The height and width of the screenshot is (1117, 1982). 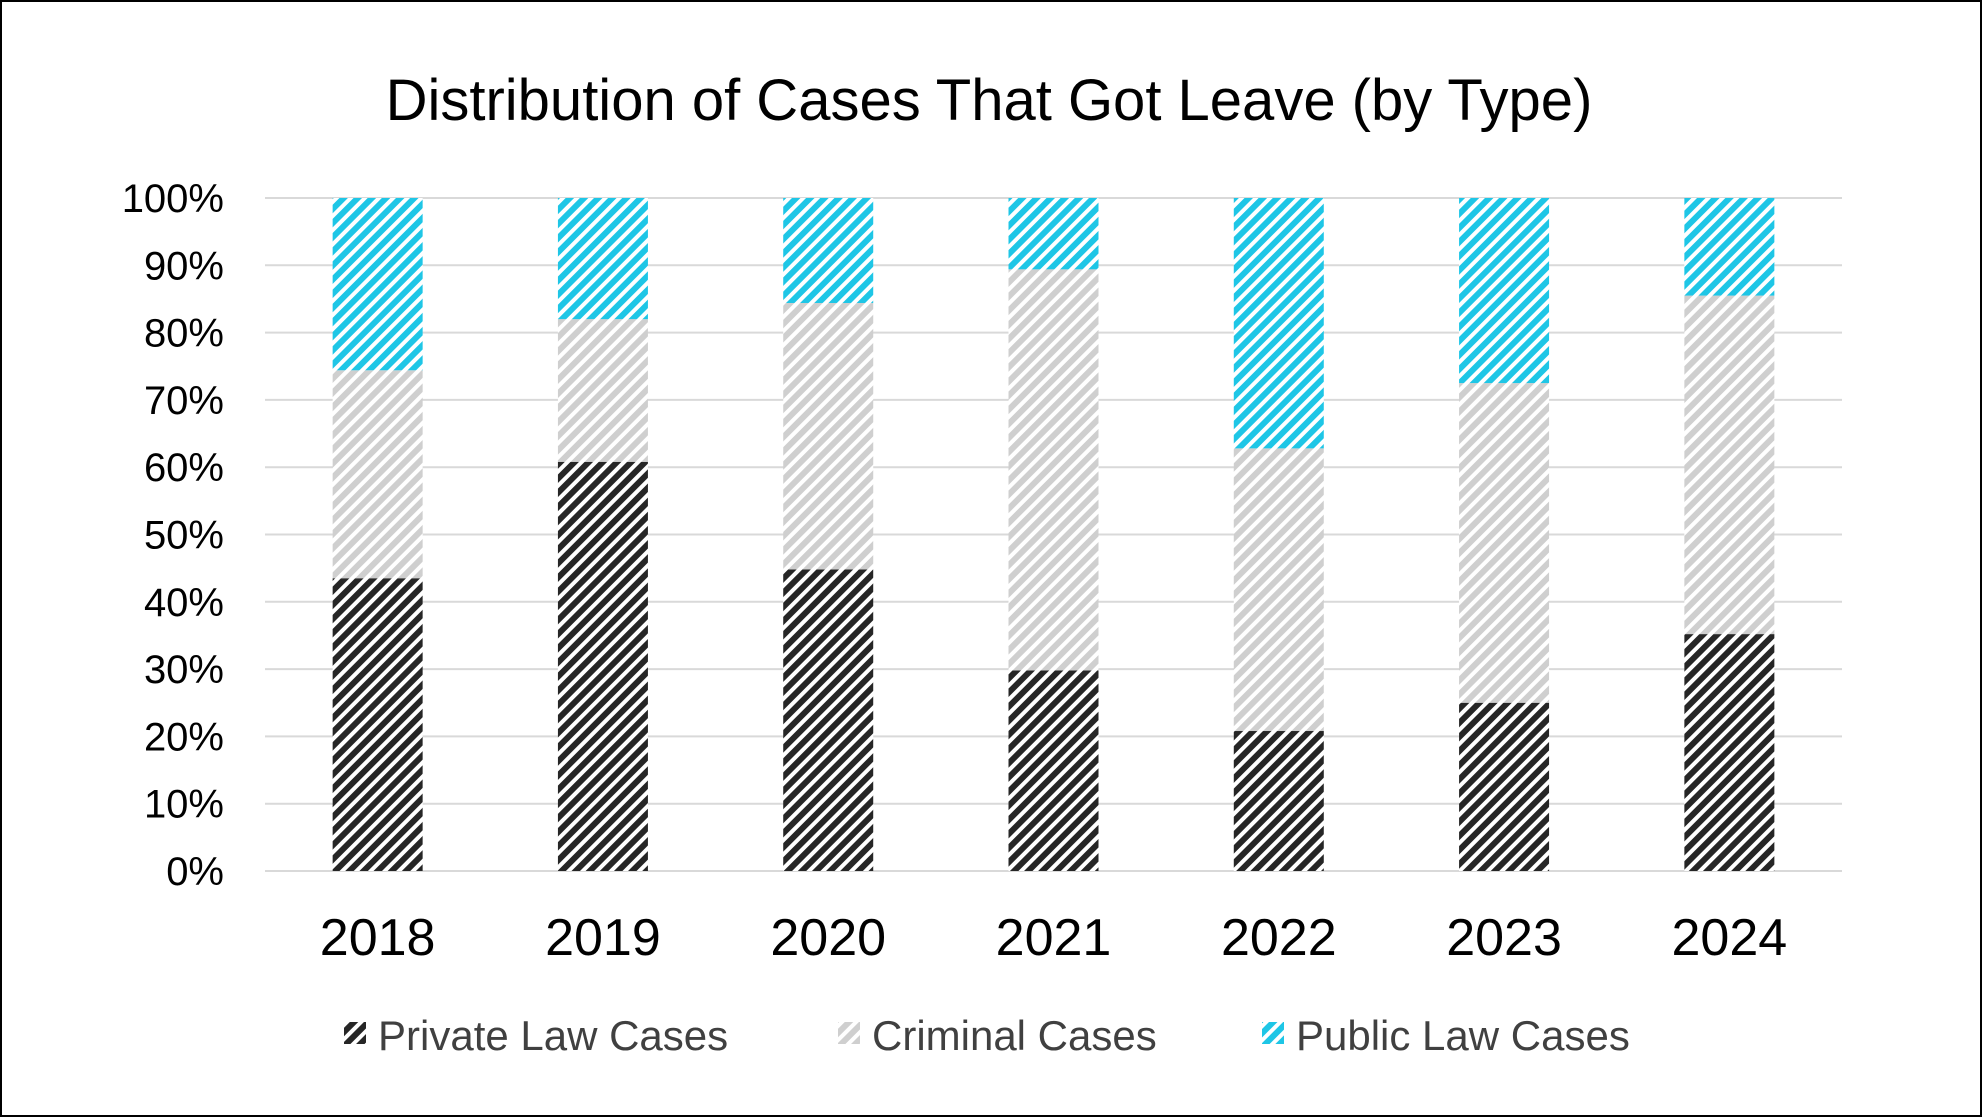 I want to click on x-axis-ticks: 2018 2019 2020 2021 2022 2023 2024, so click(x=1053, y=938).